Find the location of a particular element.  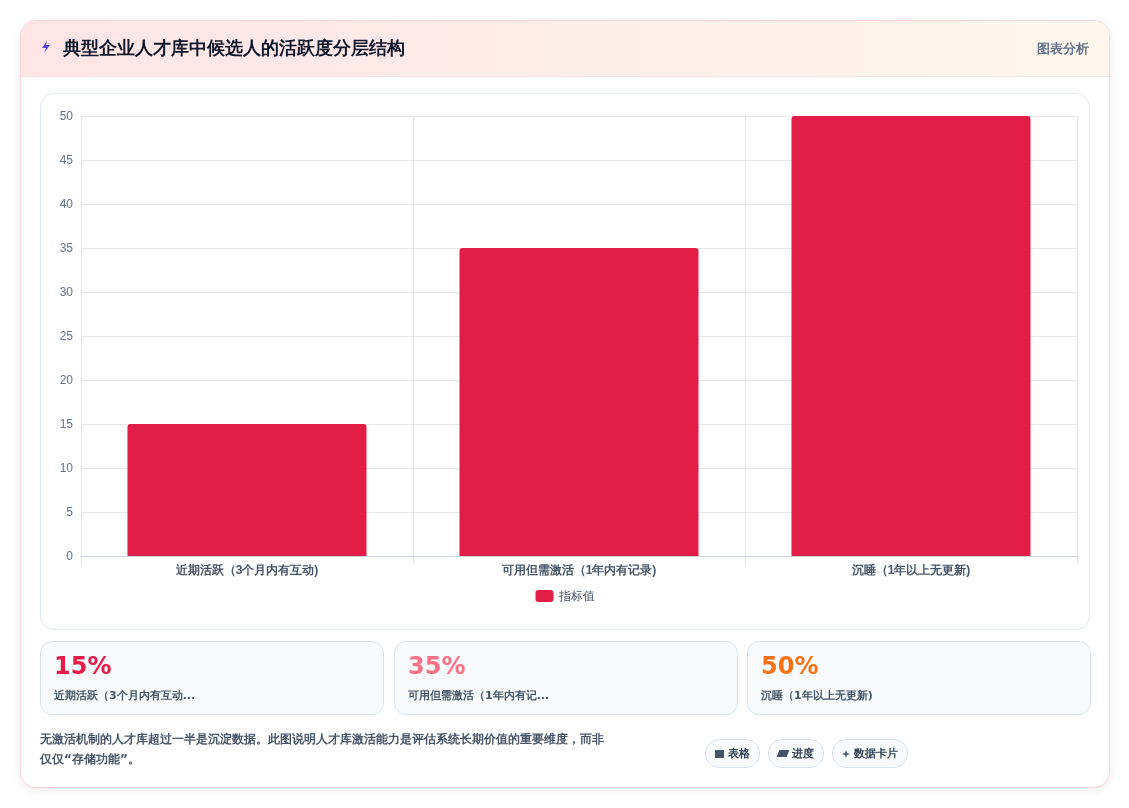

text: 无激活机制的人才库超过一半是沉淀数据。此图说明人才库激活能力是评估系统长期价值的重要维度，而非仅仅“存储功能”。 is located at coordinates (322, 749).